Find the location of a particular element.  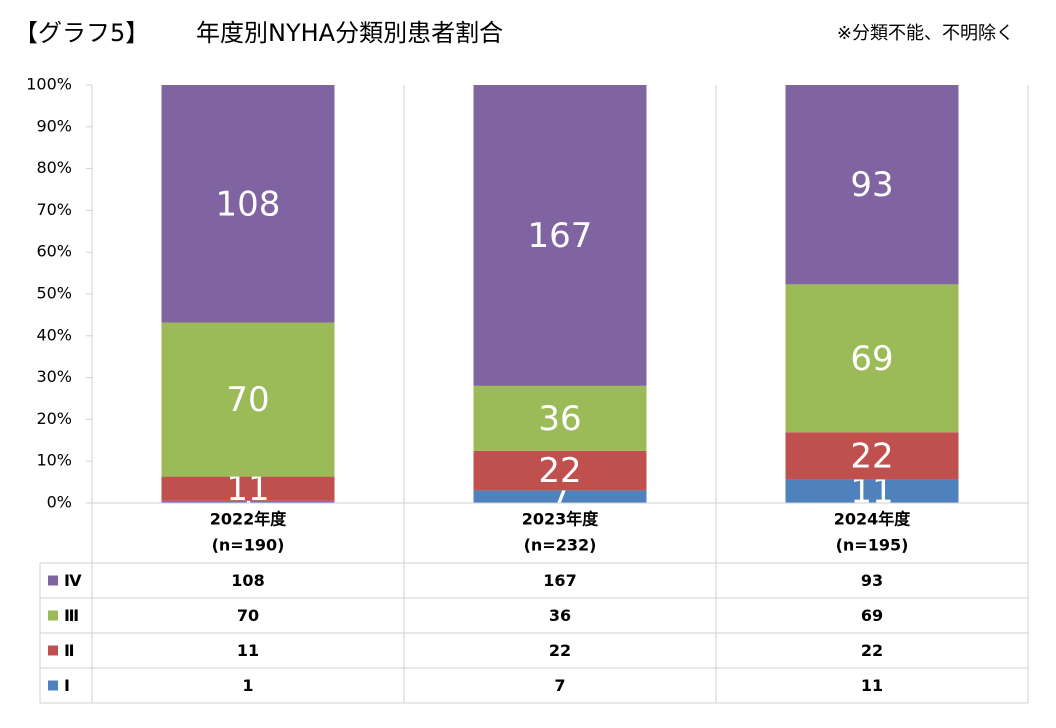

table-cell: 70 is located at coordinates (248, 615).